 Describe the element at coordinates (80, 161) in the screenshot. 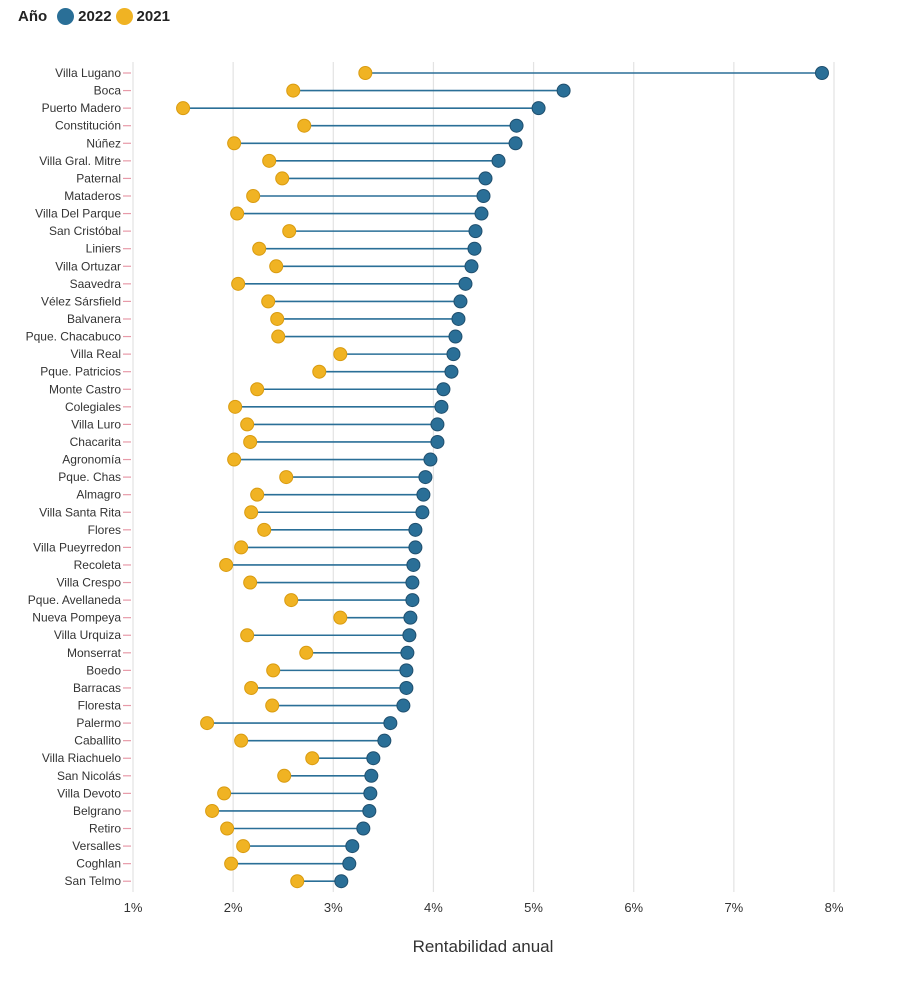

I see `y-tick-label: Villa Gral. Mitre` at that location.